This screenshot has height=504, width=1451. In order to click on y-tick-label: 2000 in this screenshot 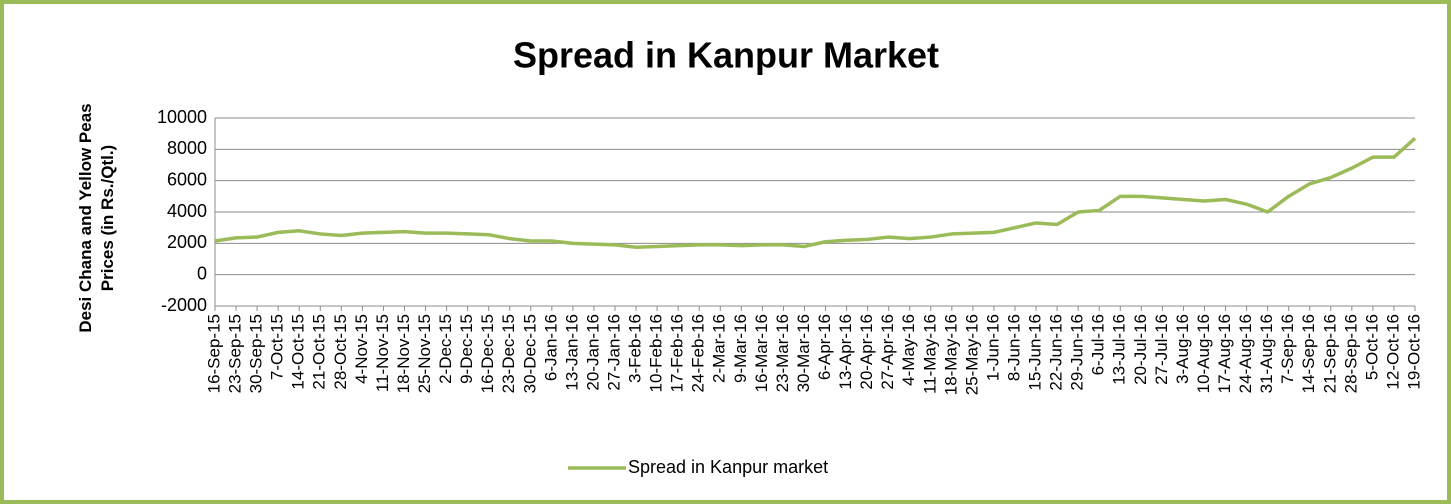, I will do `click(187, 242)`.